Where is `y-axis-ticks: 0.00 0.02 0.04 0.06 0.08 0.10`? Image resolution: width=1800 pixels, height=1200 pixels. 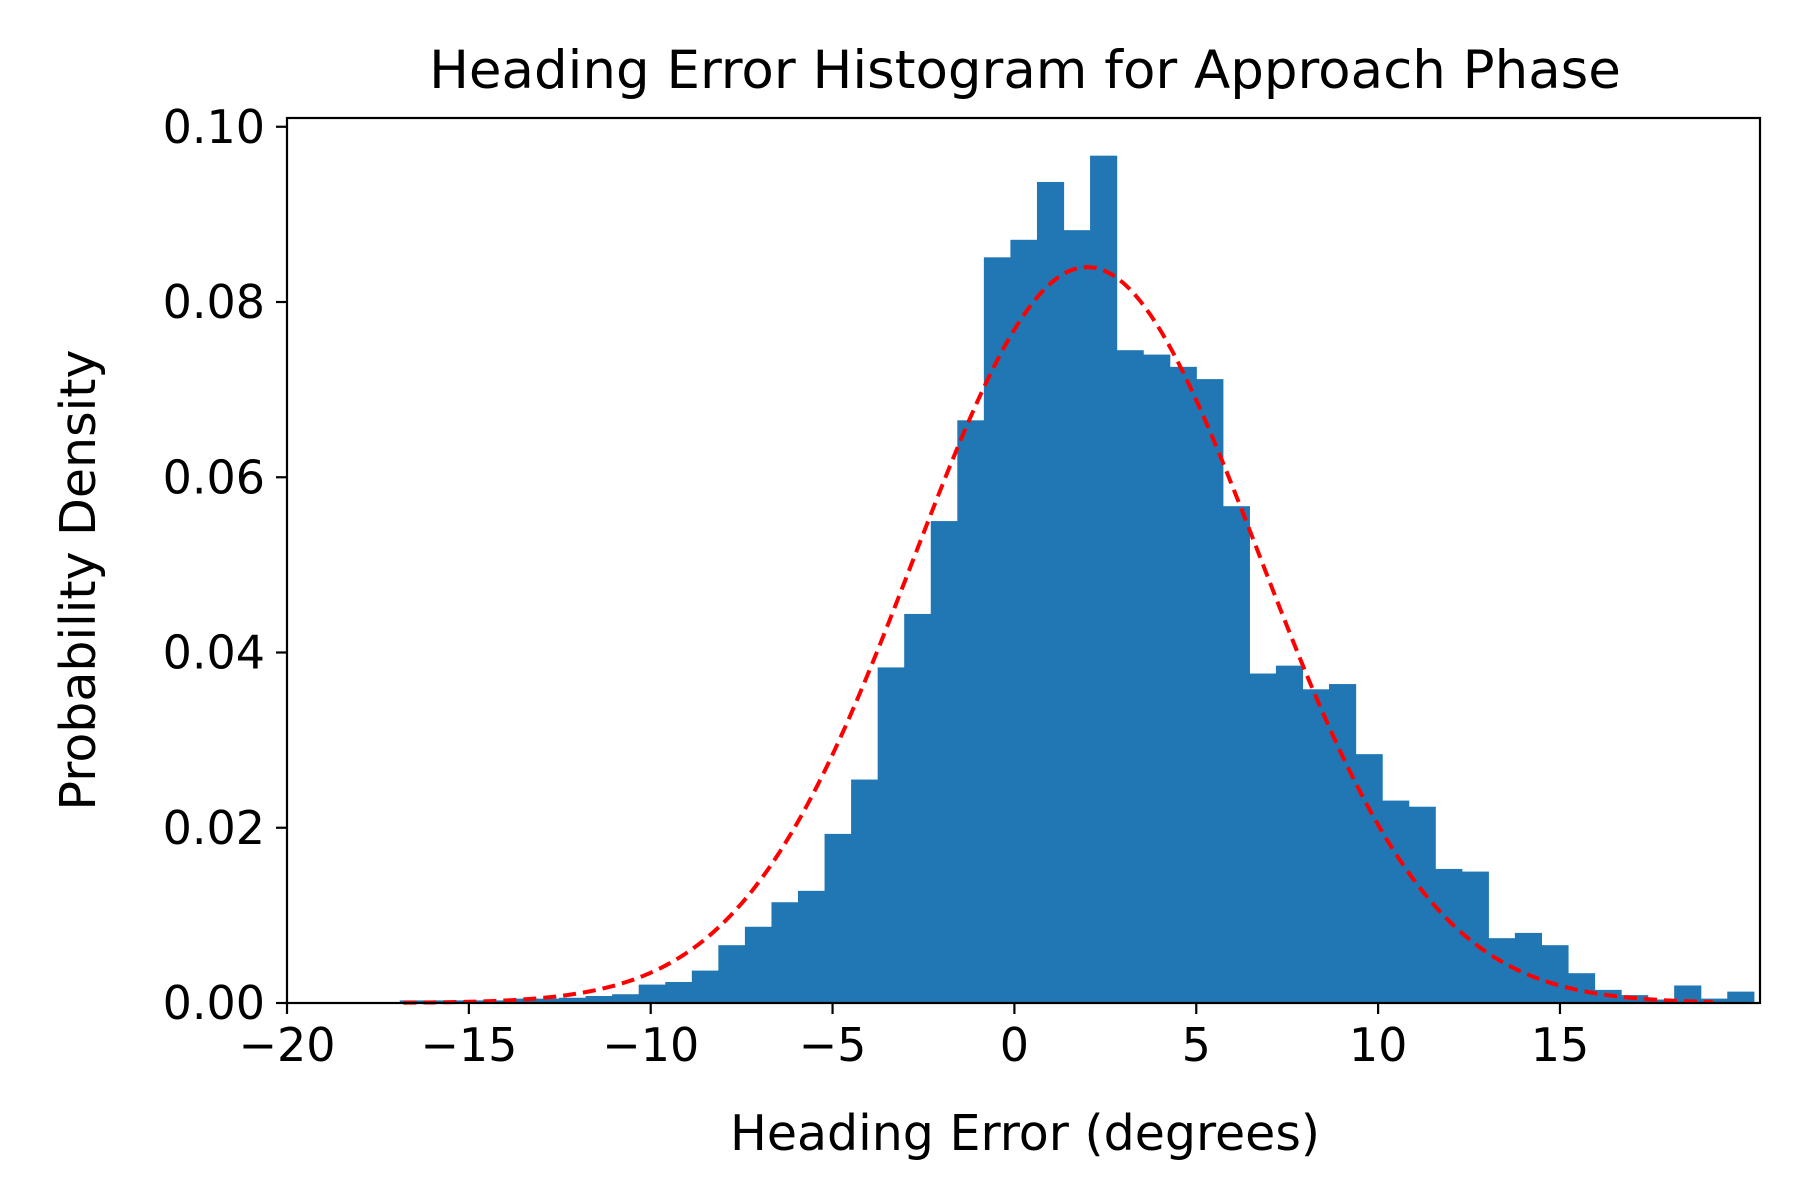 y-axis-ticks: 0.00 0.02 0.04 0.06 0.08 0.10 is located at coordinates (225, 565).